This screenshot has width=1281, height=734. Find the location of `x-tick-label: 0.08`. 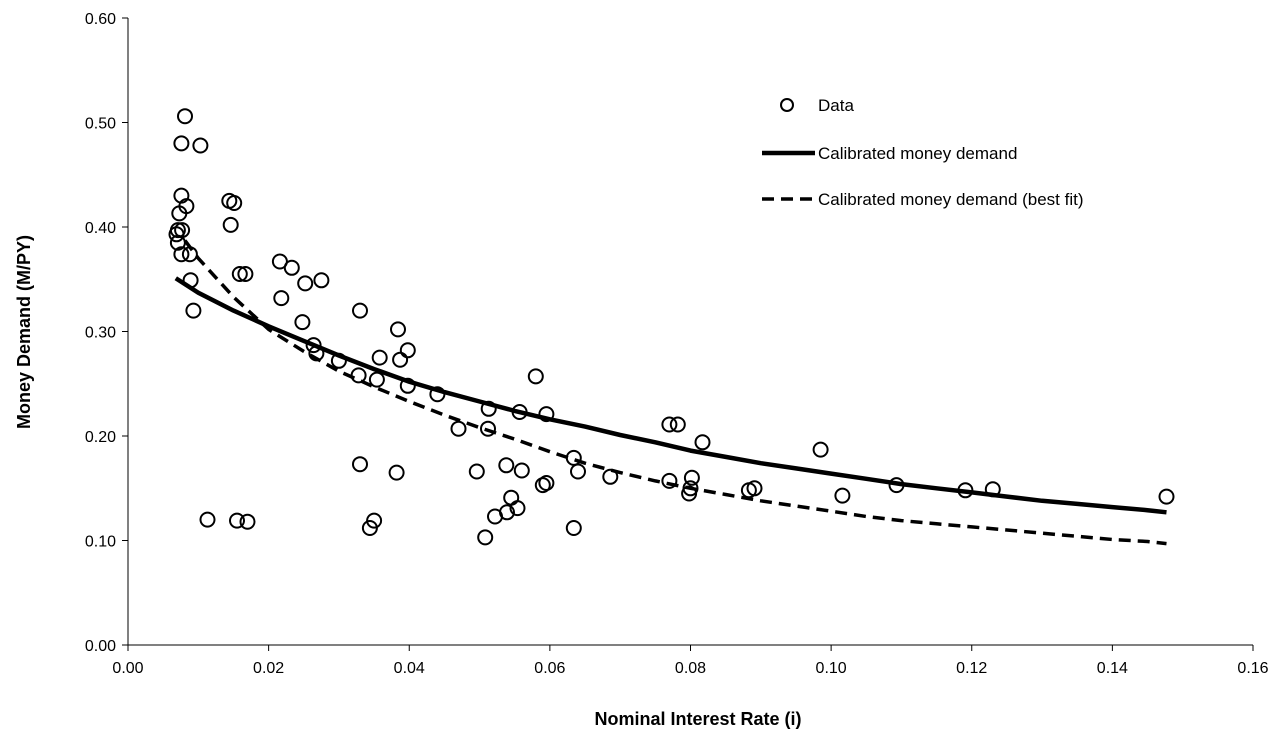

x-tick-label: 0.08 is located at coordinates (690, 668).